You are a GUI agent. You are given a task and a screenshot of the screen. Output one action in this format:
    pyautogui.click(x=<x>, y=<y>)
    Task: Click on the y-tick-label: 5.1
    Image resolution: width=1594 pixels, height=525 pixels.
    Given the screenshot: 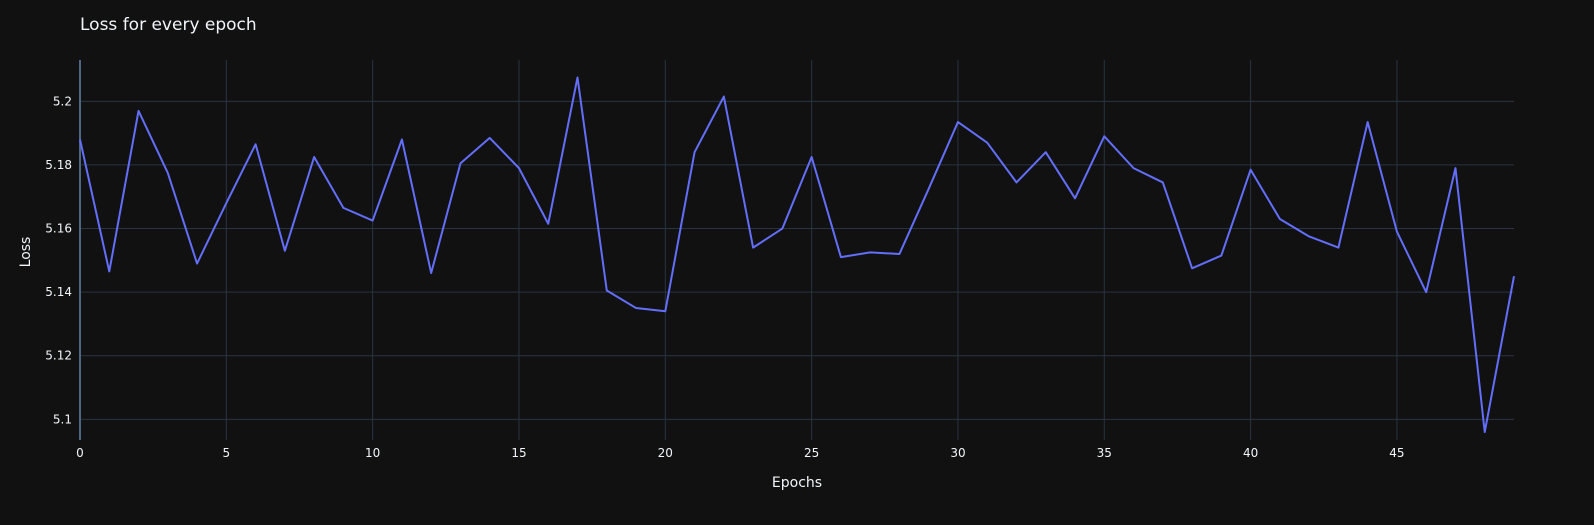 What is the action you would take?
    pyautogui.click(x=62, y=419)
    